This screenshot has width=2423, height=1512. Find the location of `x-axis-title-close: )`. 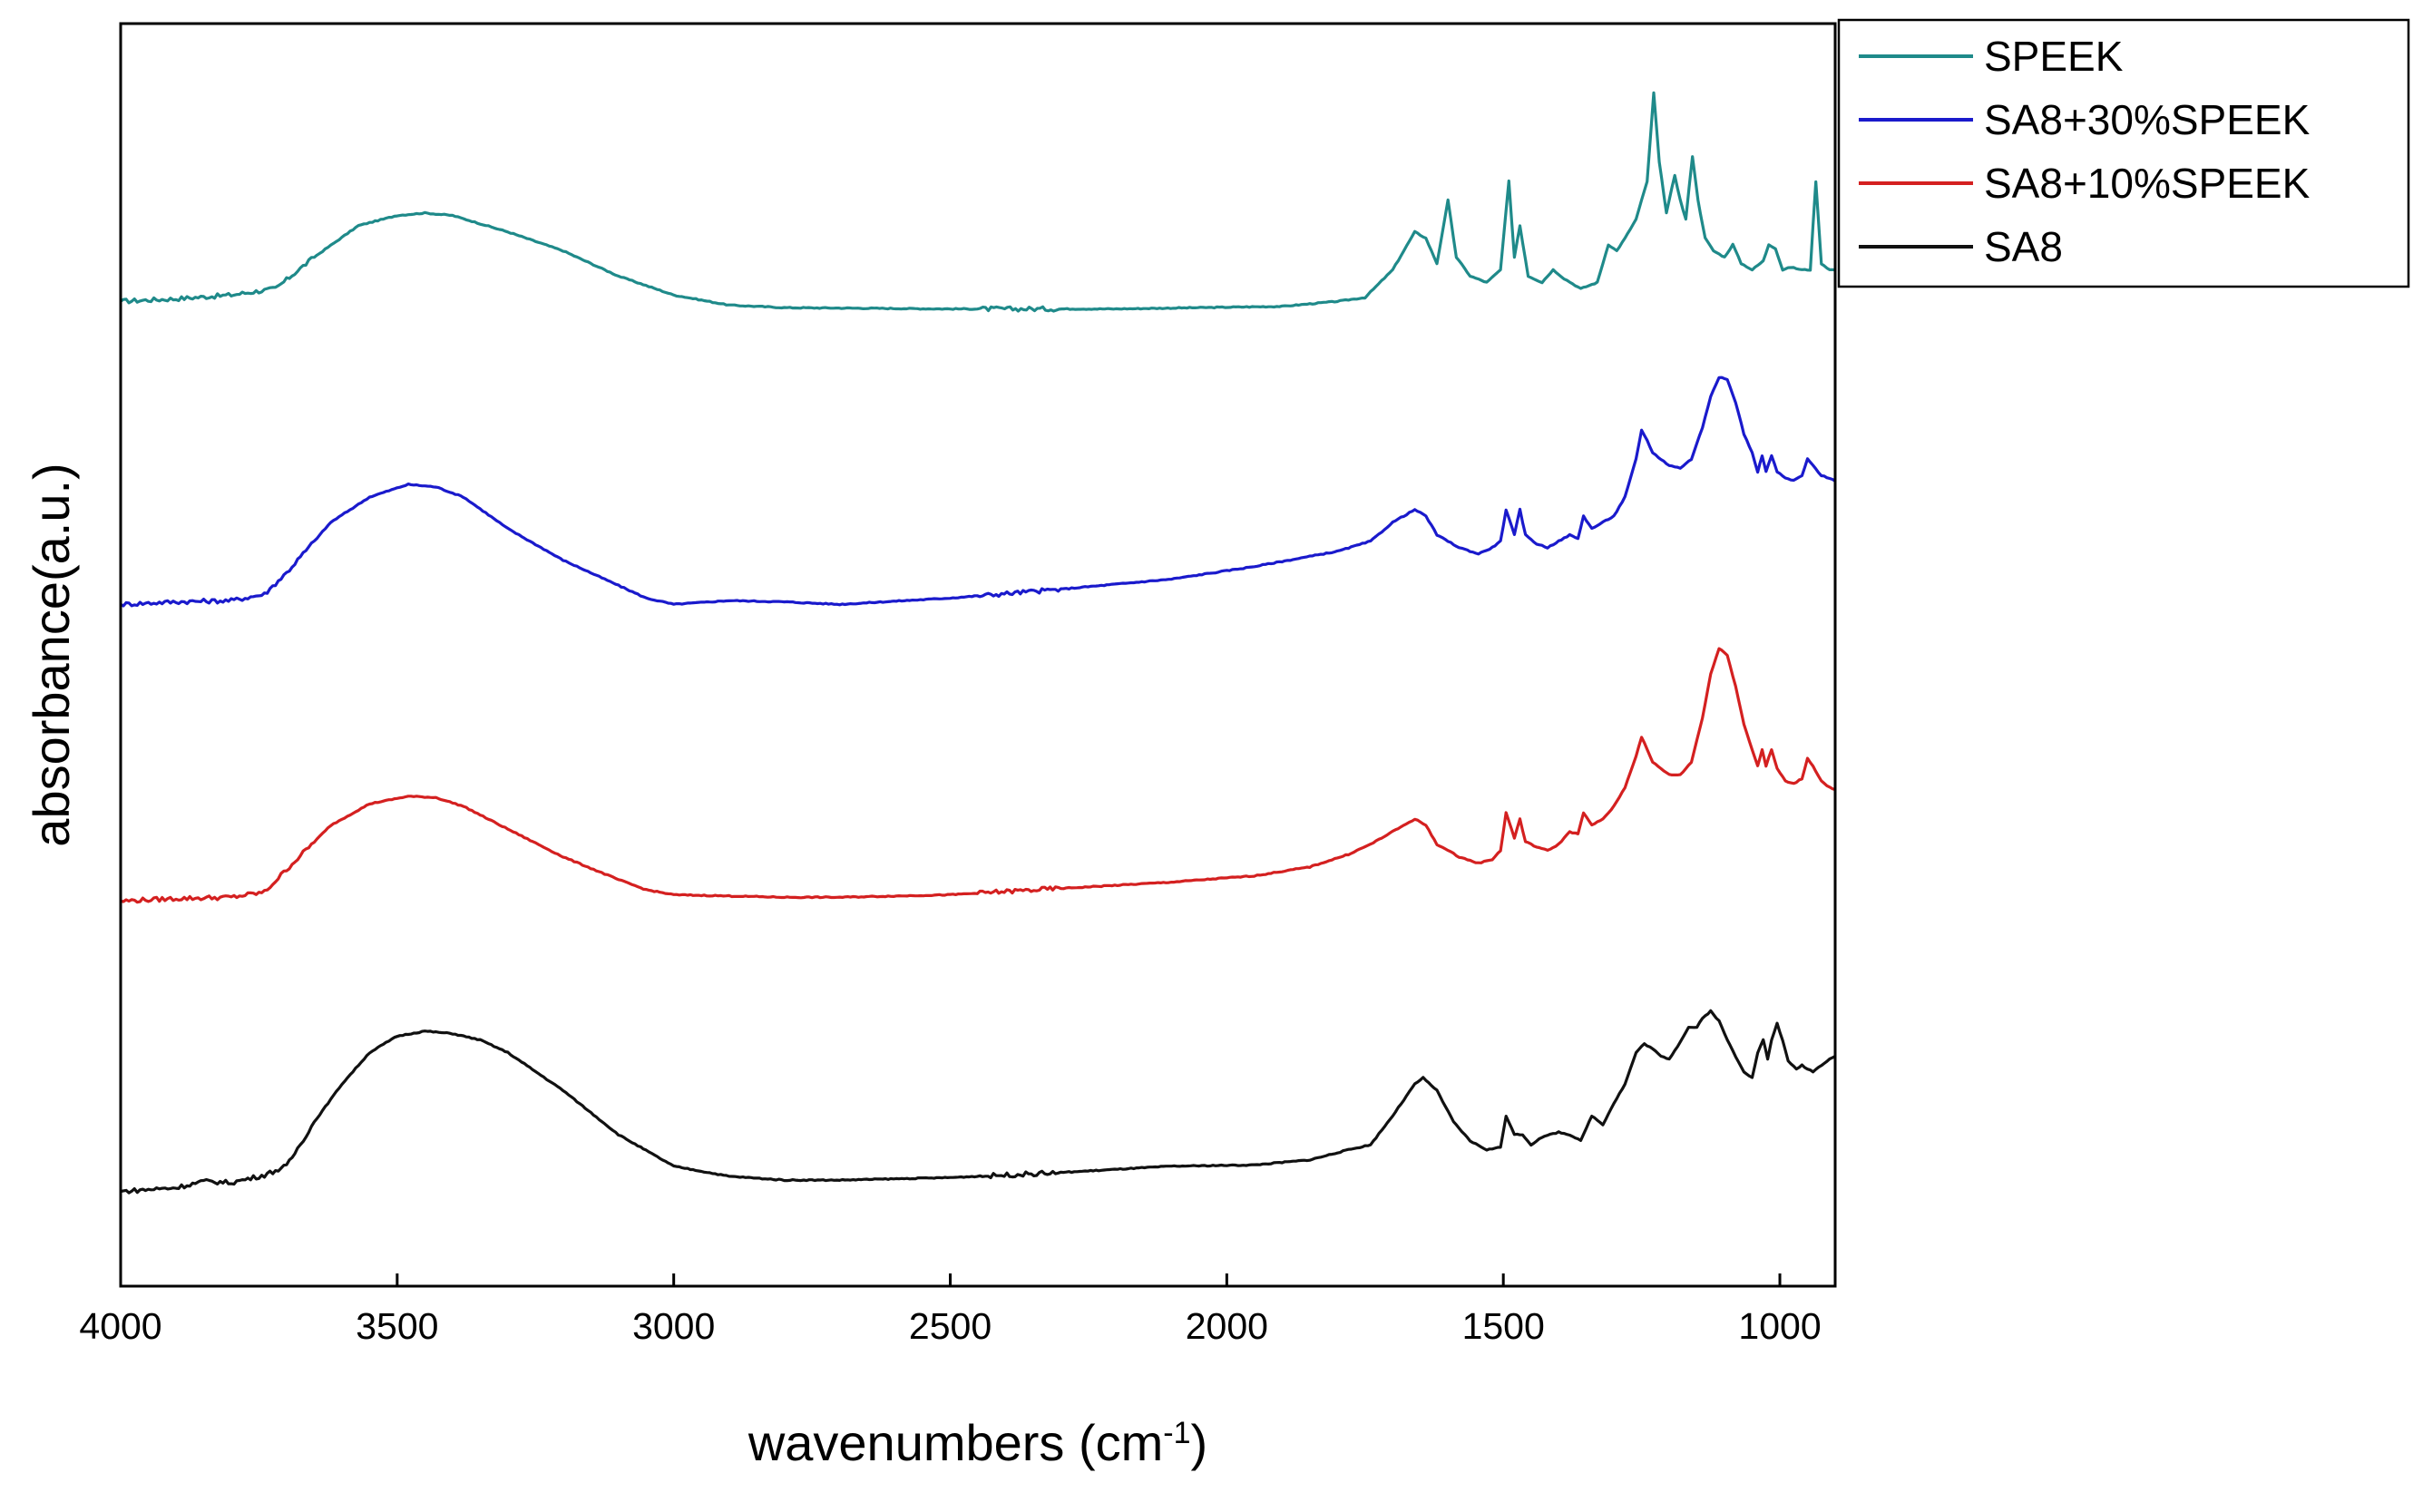

x-axis-title-close: ) is located at coordinates (1200, 1442).